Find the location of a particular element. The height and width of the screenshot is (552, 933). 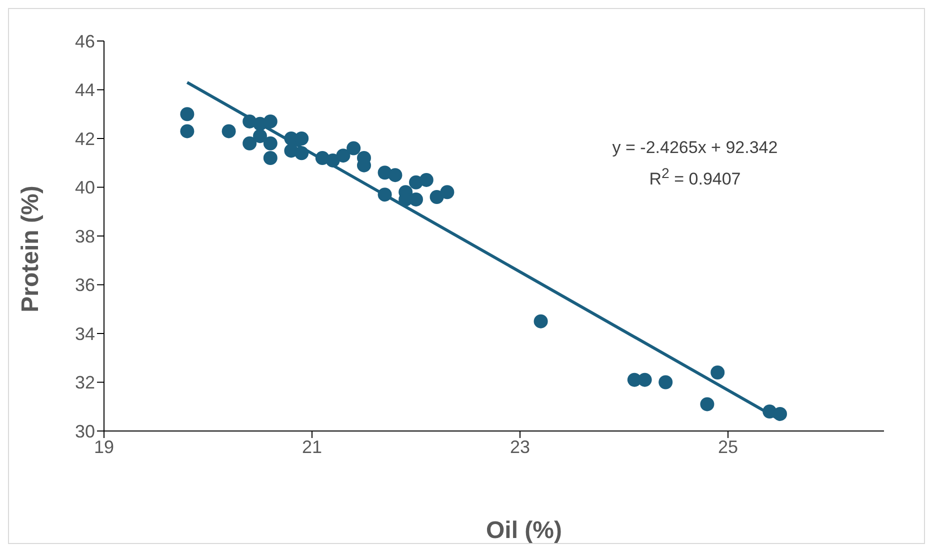

x-axis-title: Oil (%) is located at coordinates (524, 531).